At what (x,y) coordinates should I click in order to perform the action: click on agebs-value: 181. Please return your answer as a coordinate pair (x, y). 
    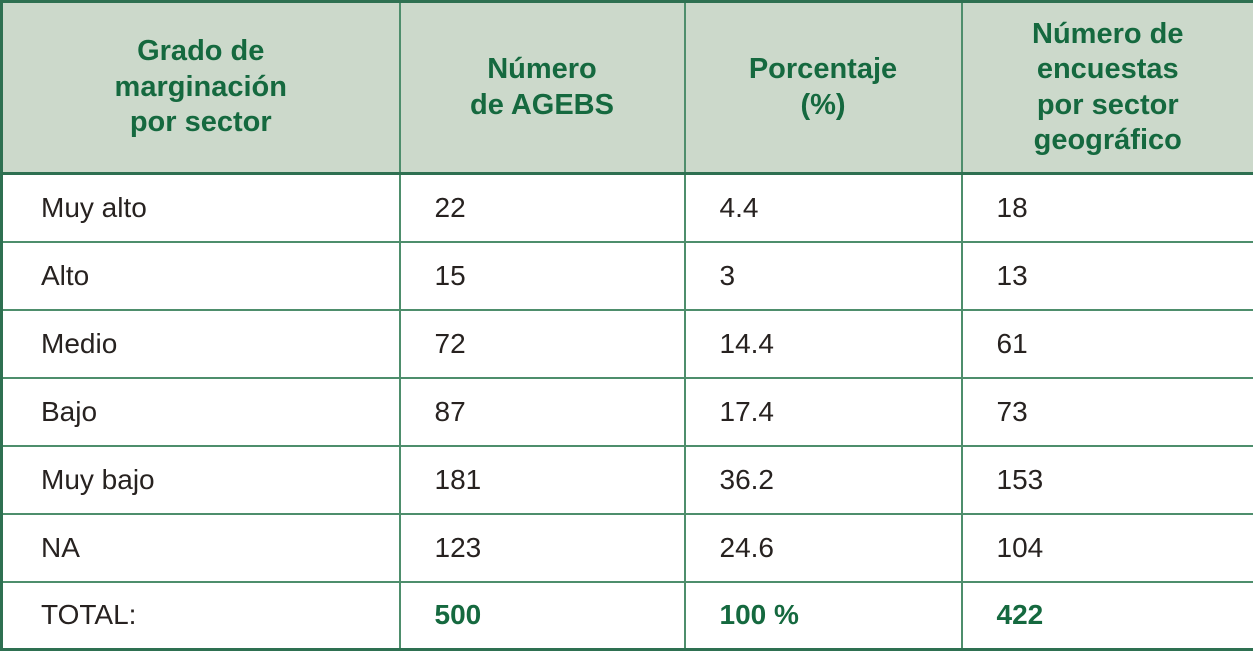
    Looking at the image, I should click on (542, 480).